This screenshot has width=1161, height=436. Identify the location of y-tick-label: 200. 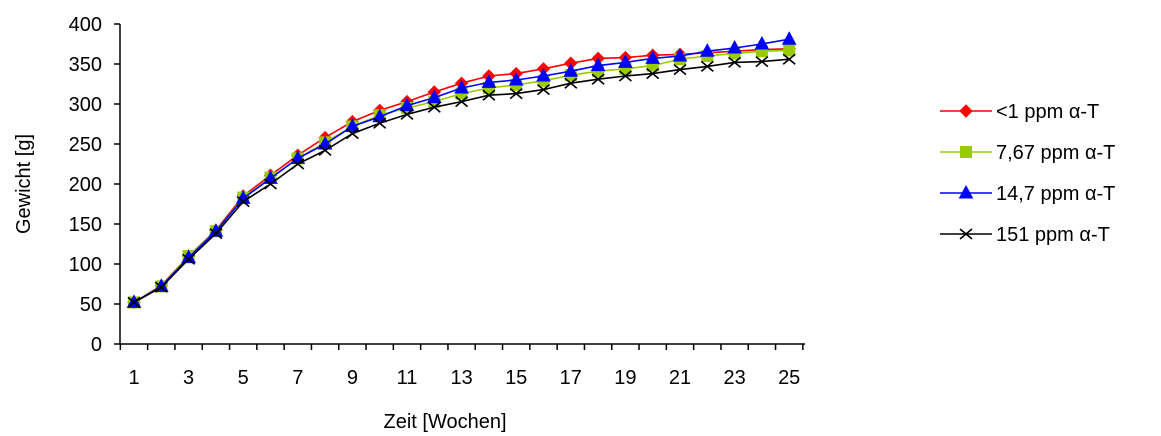
(85, 185).